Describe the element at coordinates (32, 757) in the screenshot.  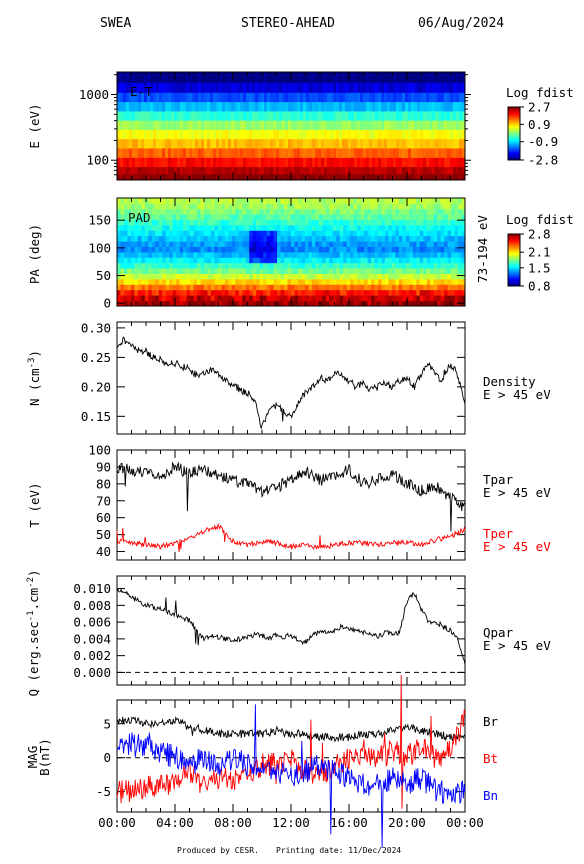
I see `mag-ylabel-line1: MAG` at that location.